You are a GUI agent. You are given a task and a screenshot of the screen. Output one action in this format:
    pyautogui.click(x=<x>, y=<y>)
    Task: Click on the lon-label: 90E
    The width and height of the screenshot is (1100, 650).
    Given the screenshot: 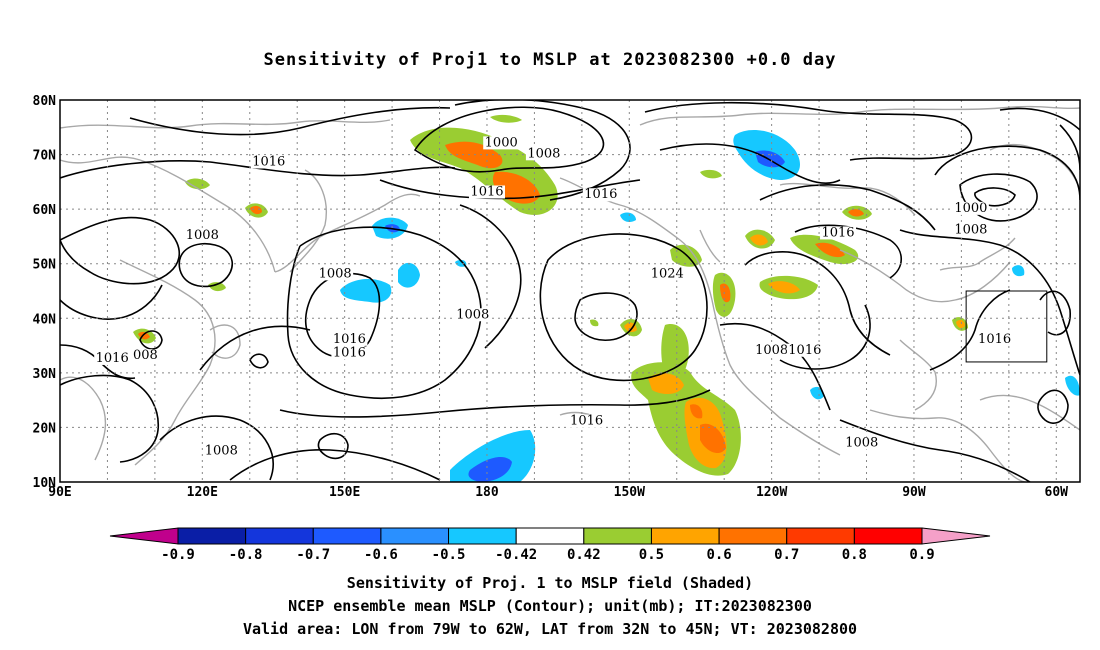 What is the action you would take?
    pyautogui.click(x=59, y=492)
    